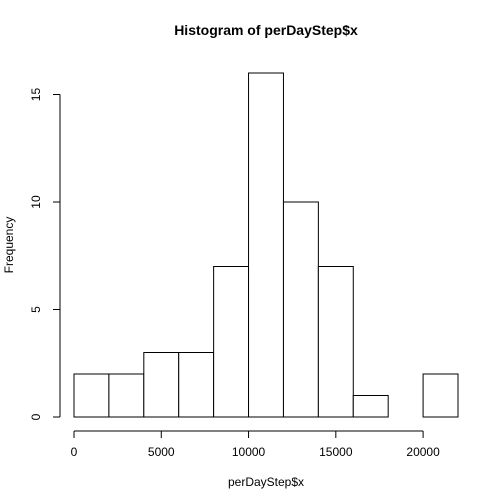 The width and height of the screenshot is (504, 504). Describe the element at coordinates (266, 30) in the screenshot. I see `chart-title: Histogram of perDayStep$x` at that location.